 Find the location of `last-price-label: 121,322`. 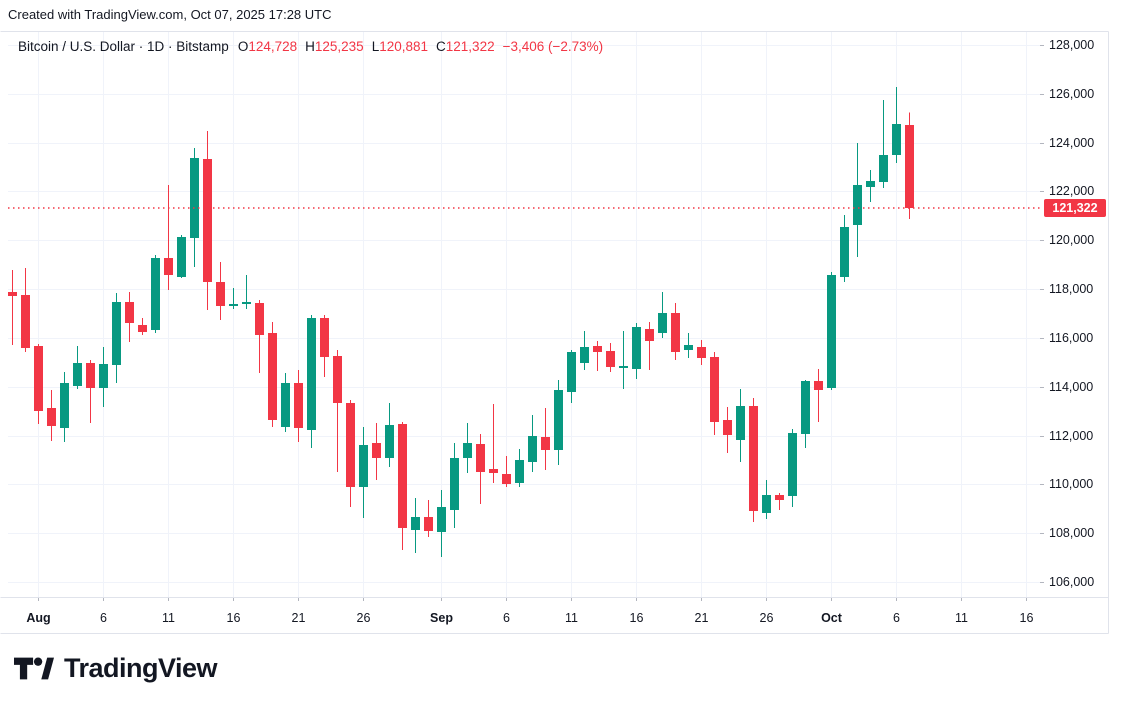

last-price-label: 121,322 is located at coordinates (1075, 208).